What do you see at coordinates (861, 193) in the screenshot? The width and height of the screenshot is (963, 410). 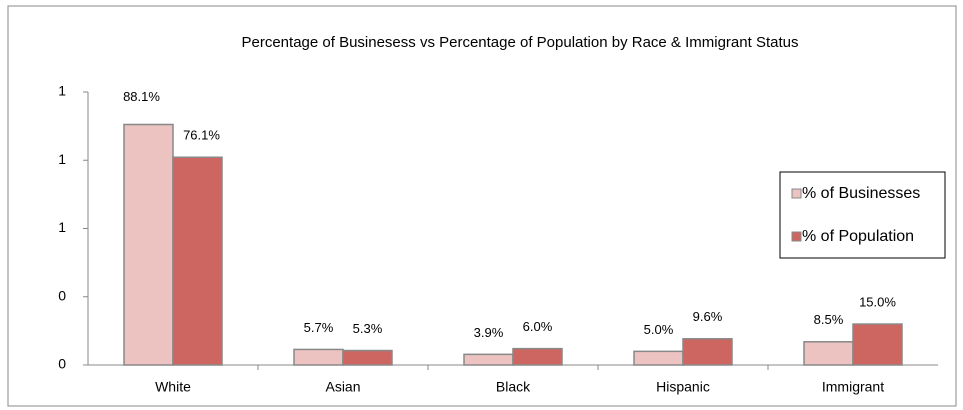 I see `legend-label: % of Businesses` at bounding box center [861, 193].